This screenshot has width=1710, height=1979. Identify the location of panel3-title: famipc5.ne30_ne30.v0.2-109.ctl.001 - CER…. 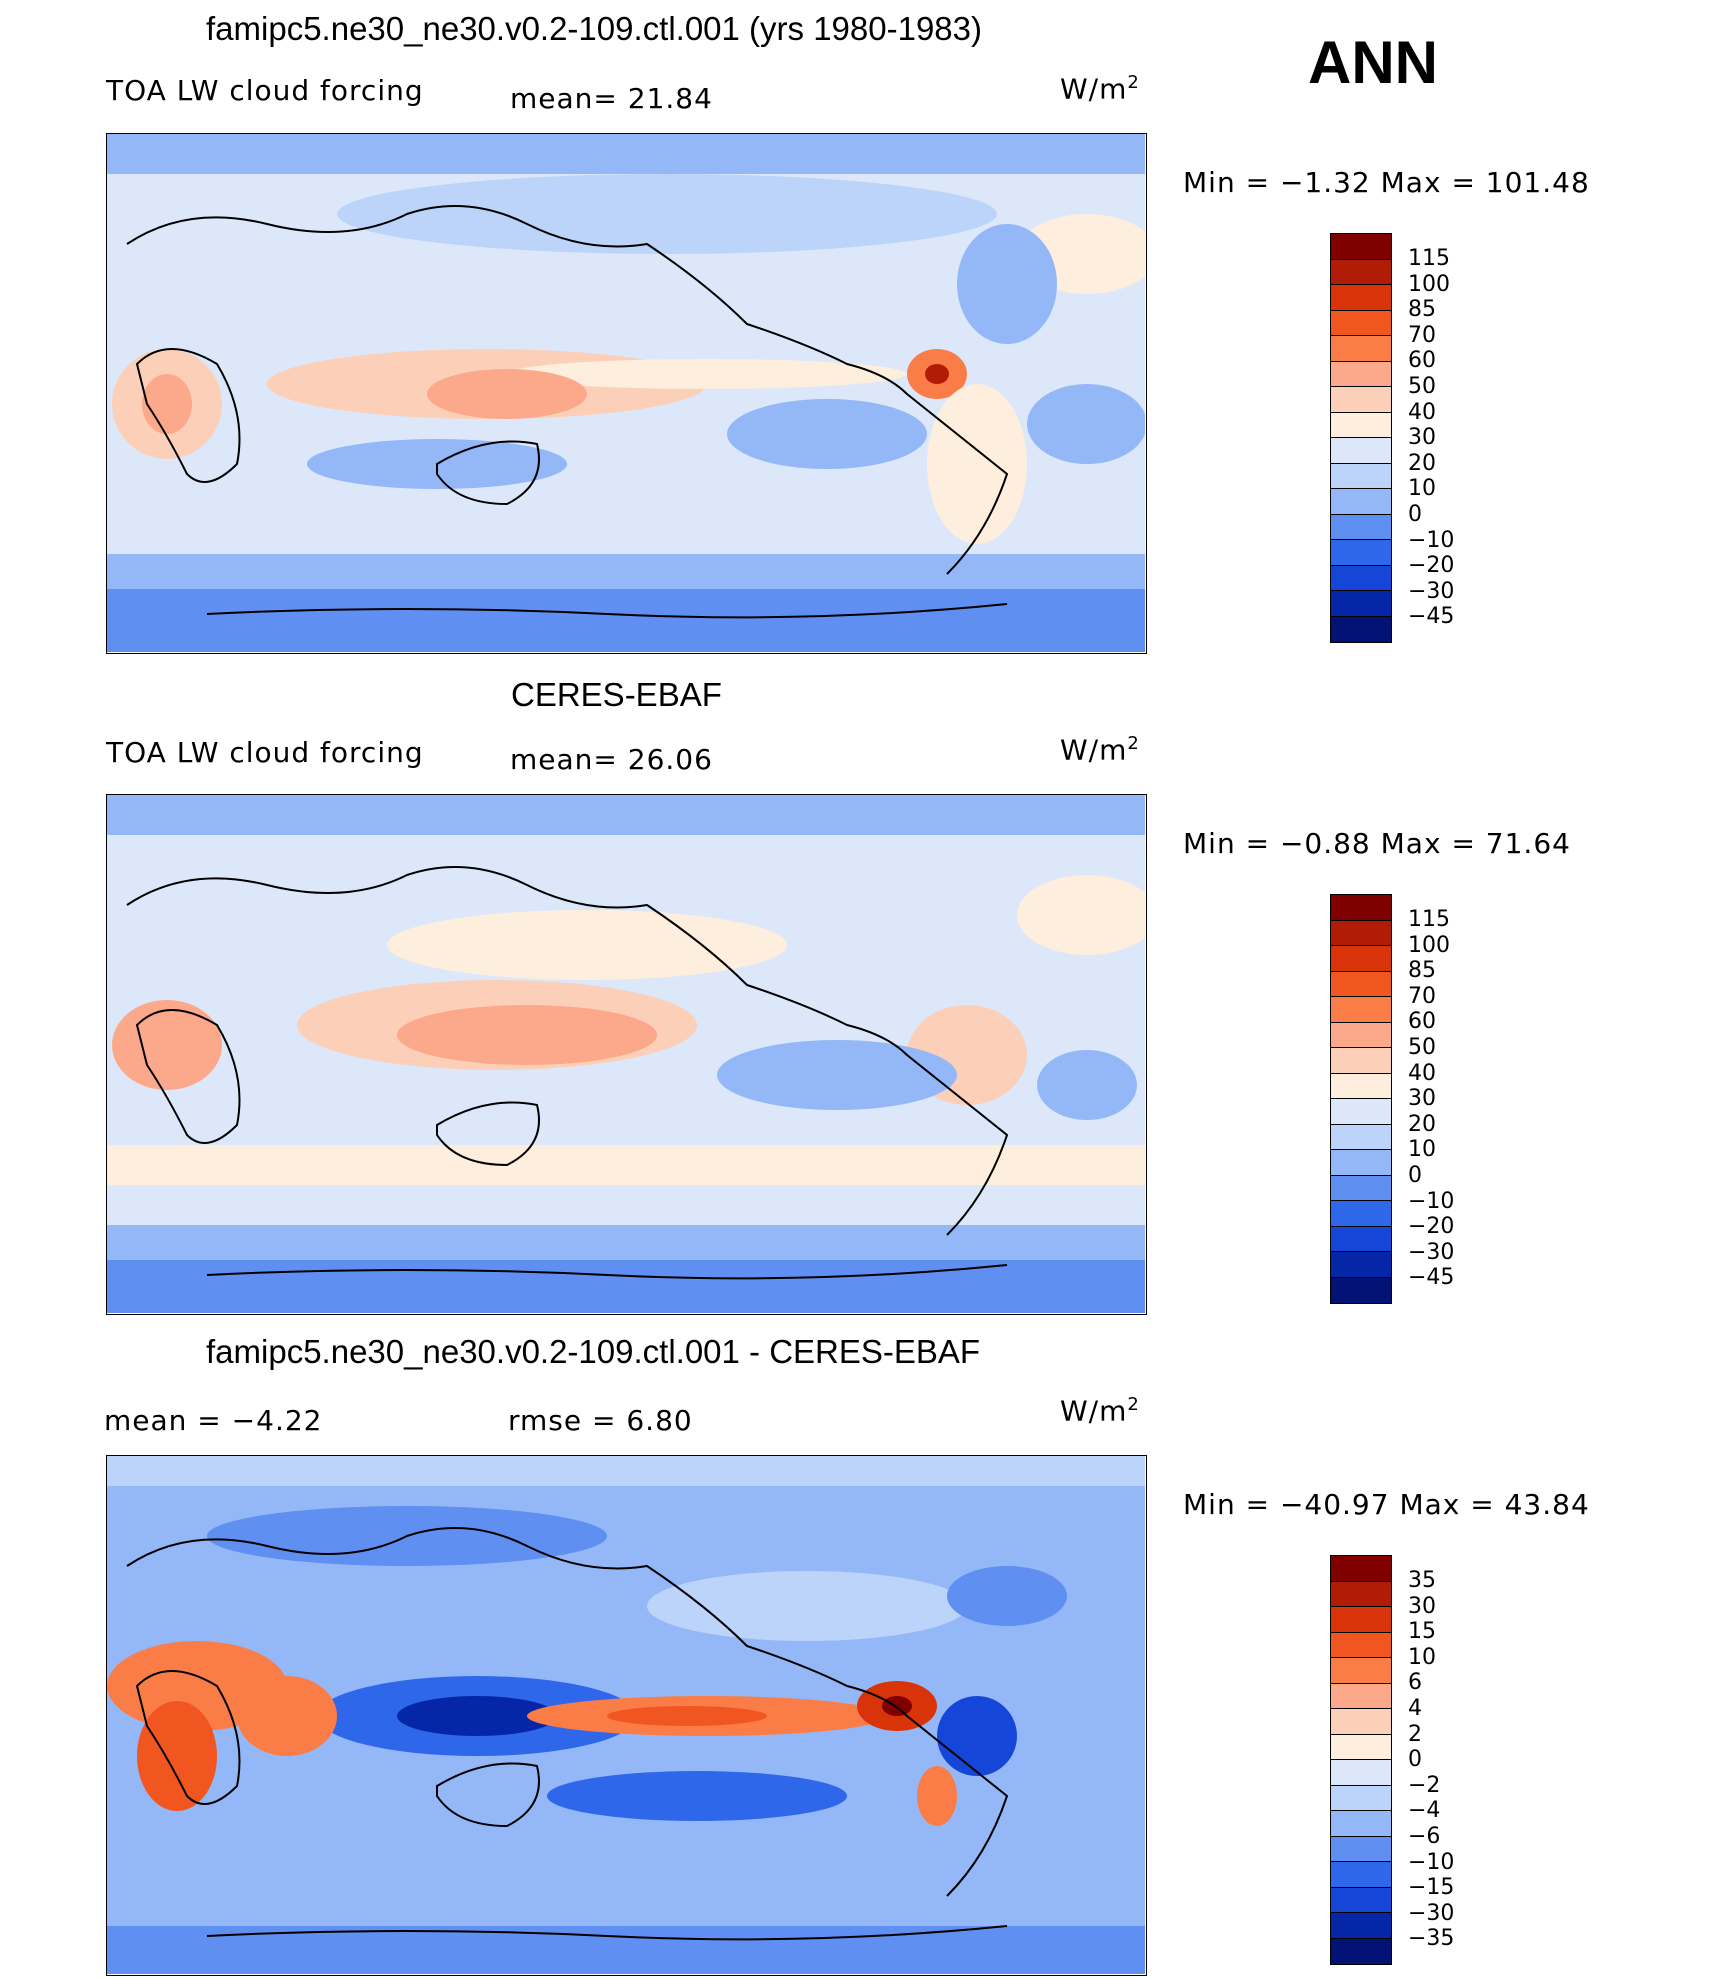
(593, 1351).